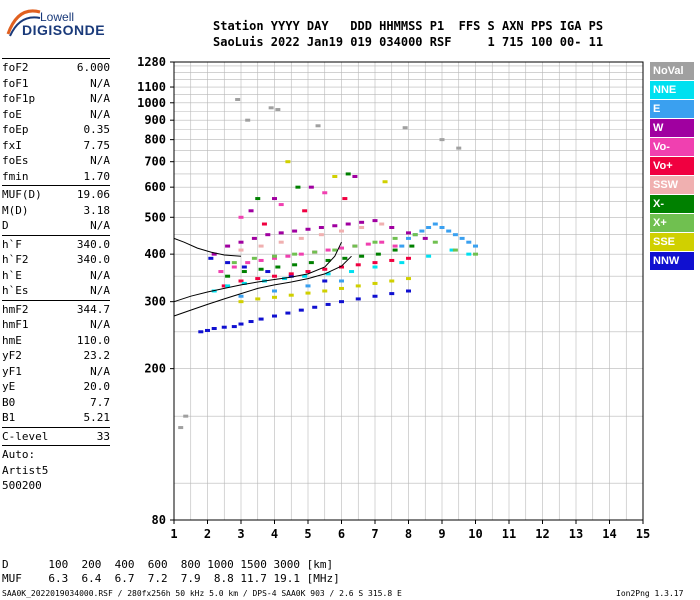  Describe the element at coordinates (285, 279) in the screenshot. I see `data-point-nne` at that location.